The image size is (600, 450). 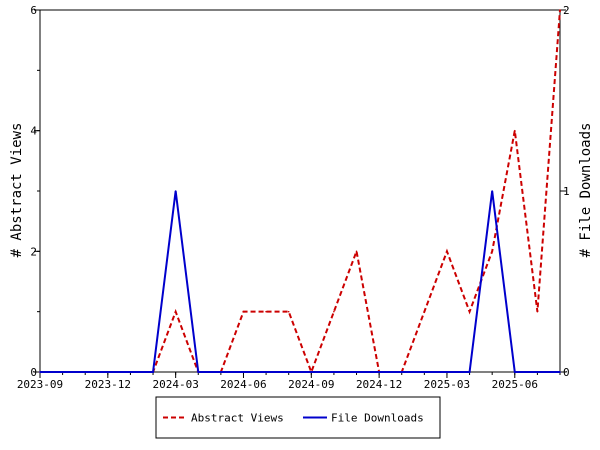 What do you see at coordinates (17, 190) in the screenshot?
I see `y-axis-title-left: # Abstract Views` at bounding box center [17, 190].